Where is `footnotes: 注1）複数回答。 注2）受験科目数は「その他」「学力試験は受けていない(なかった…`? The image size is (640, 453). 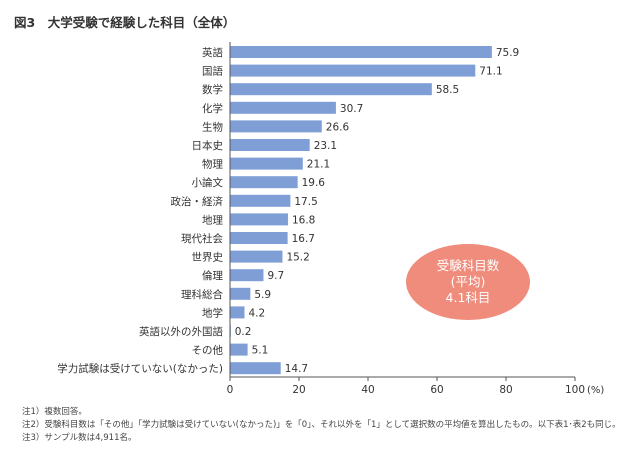
footnotes: 注1）複数回答。 注2）受験科目数は「その他」「学力試験は受けていない(なかった… is located at coordinates (321, 425).